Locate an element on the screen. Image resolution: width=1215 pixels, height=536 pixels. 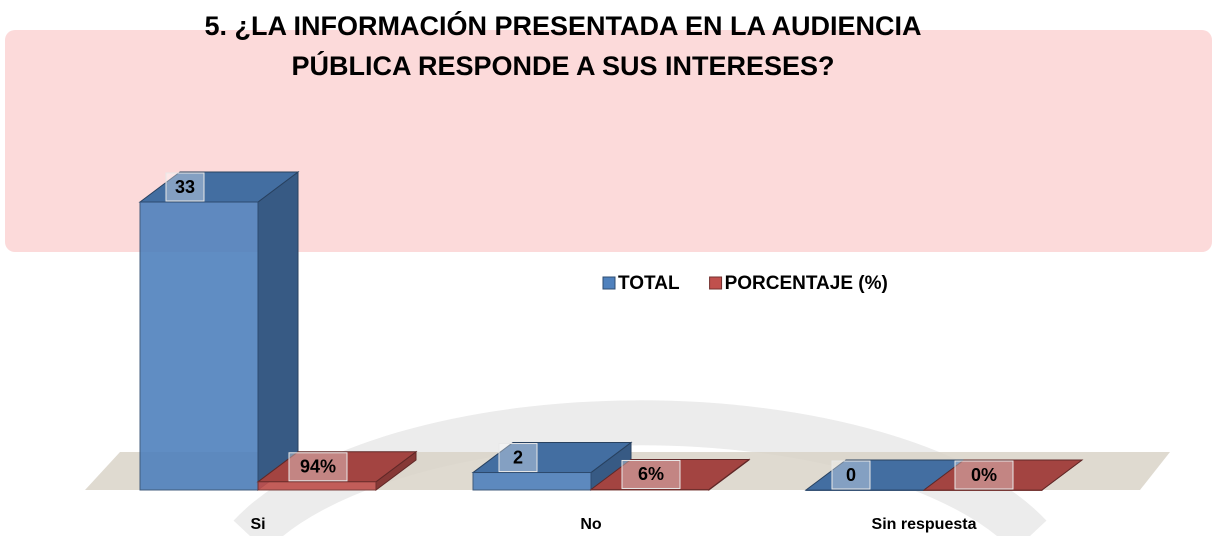
value-label: 94% is located at coordinates (318, 467).